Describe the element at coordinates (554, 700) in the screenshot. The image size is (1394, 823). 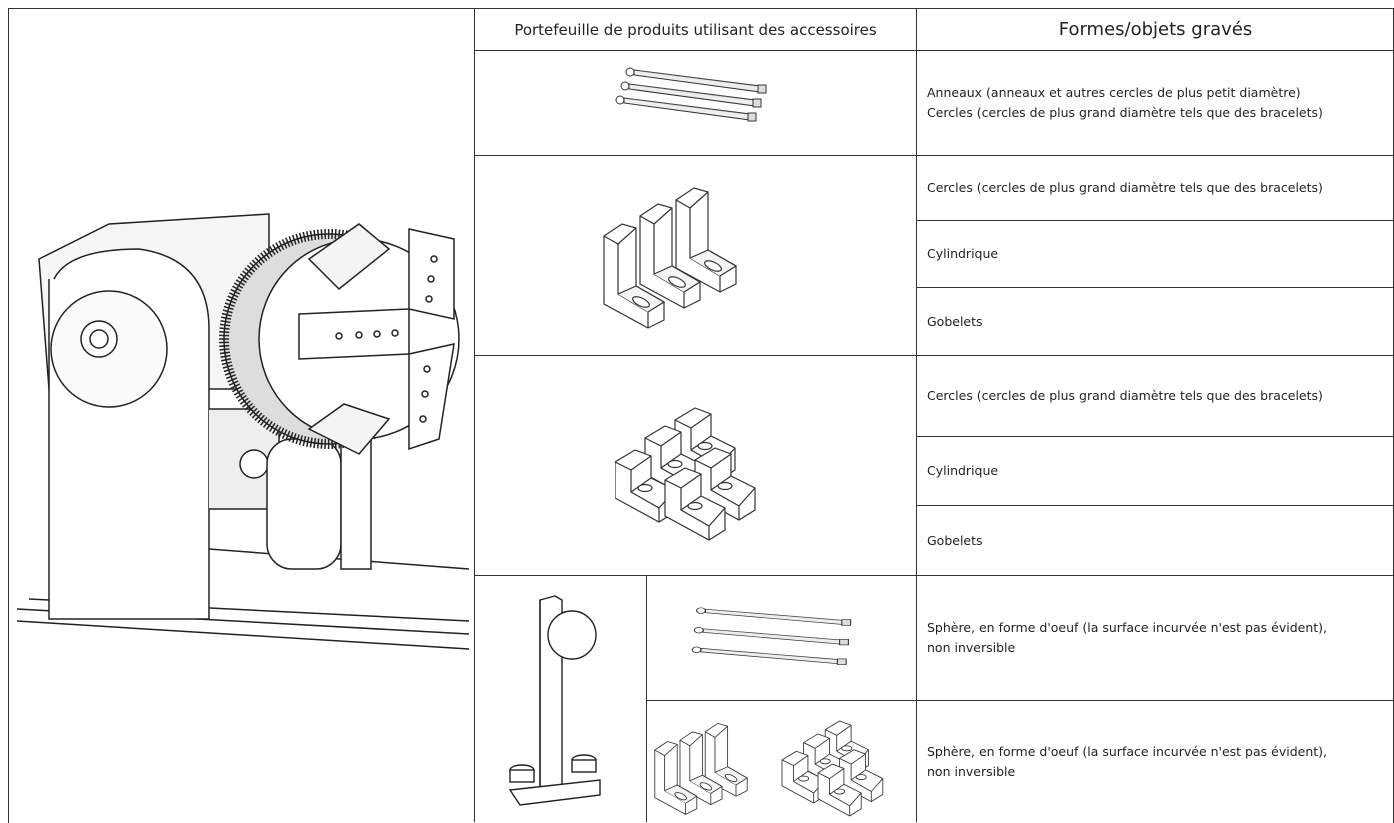
I see `stand-illustration` at that location.